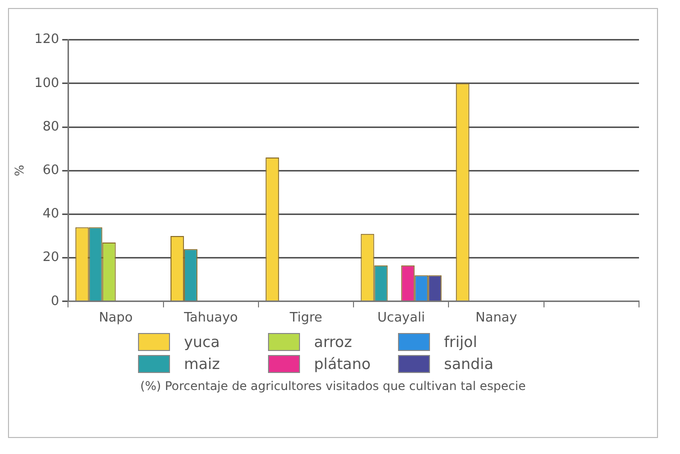  What do you see at coordinates (342, 364) in the screenshot?
I see `legend-label: plátano` at bounding box center [342, 364].